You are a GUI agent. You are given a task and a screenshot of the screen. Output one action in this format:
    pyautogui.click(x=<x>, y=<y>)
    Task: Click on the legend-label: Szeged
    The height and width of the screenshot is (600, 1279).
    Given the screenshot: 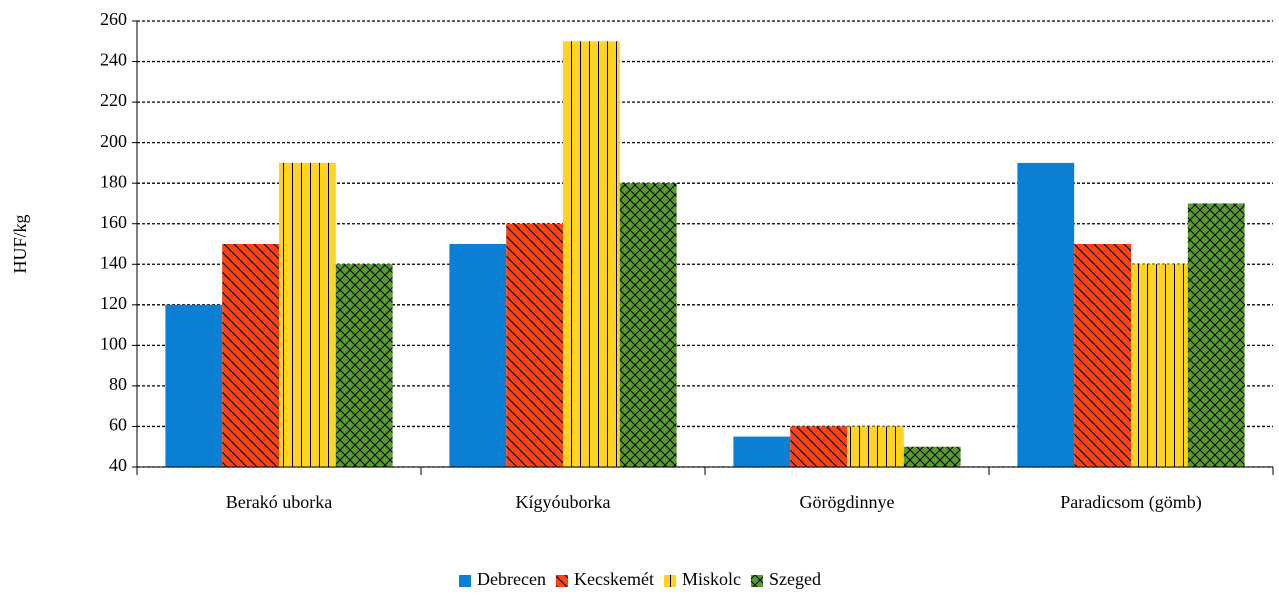 What is the action you would take?
    pyautogui.click(x=795, y=579)
    